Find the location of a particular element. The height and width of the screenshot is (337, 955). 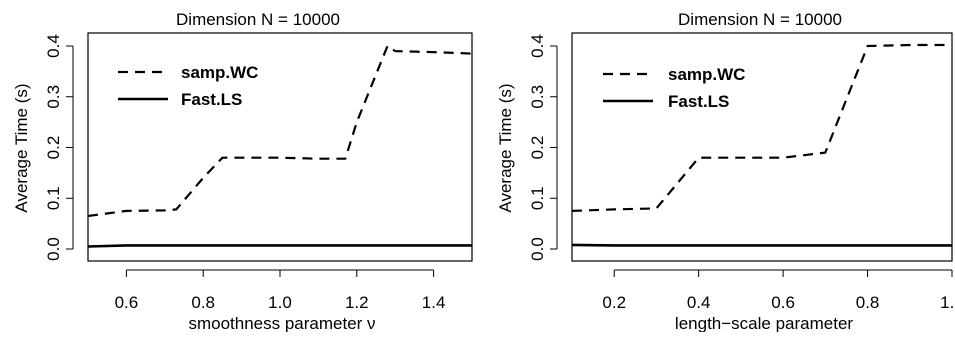

x-axis: 0.6 0.8 1.0 1.2 1.4 is located at coordinates (280, 290).